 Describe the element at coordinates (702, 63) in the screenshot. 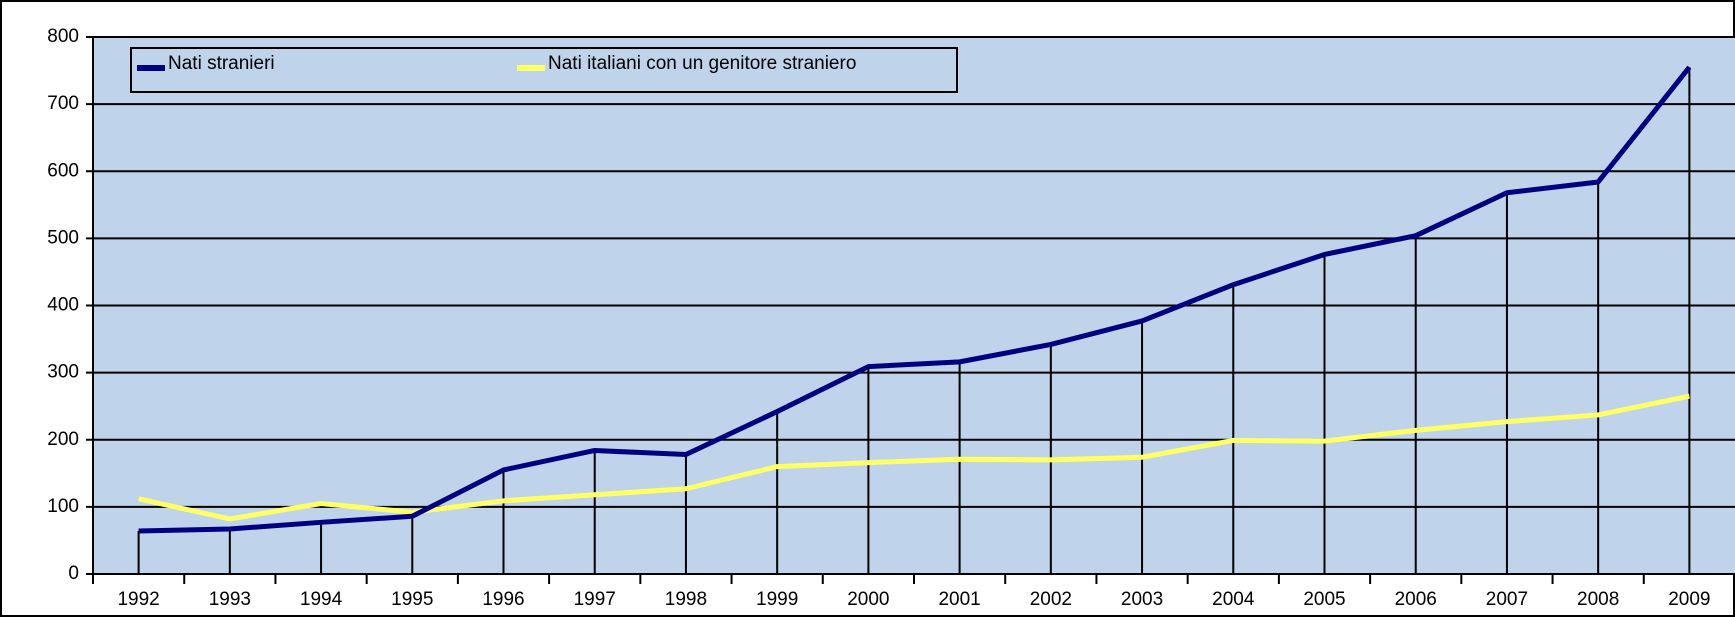

I see `legend-label: Nati italiani con un genitore straniero` at that location.